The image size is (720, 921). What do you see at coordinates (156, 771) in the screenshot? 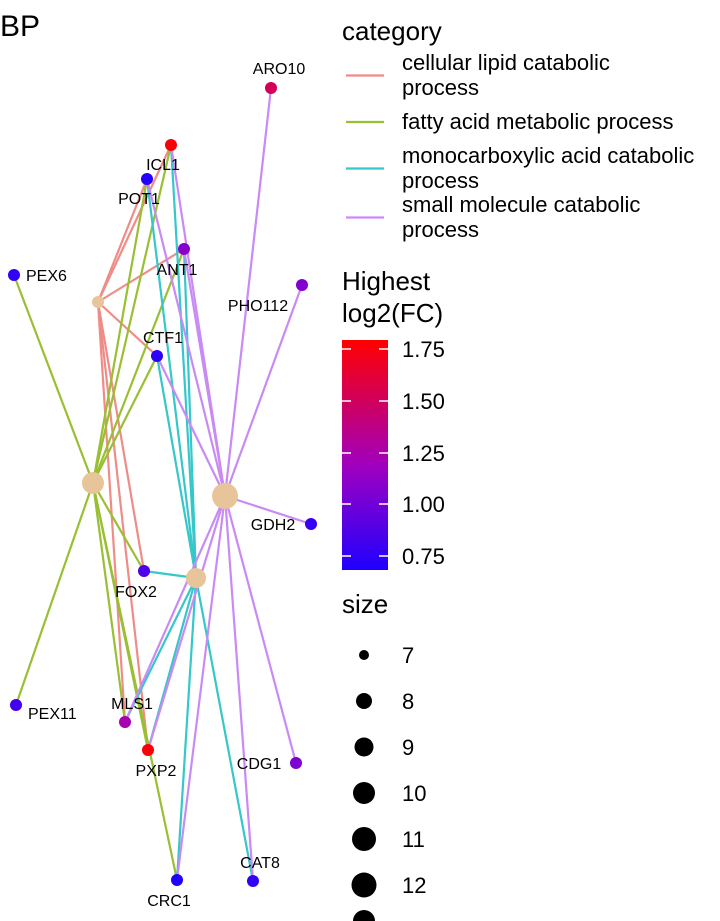
I see `gene-label-pxp2: PXP2` at bounding box center [156, 771].